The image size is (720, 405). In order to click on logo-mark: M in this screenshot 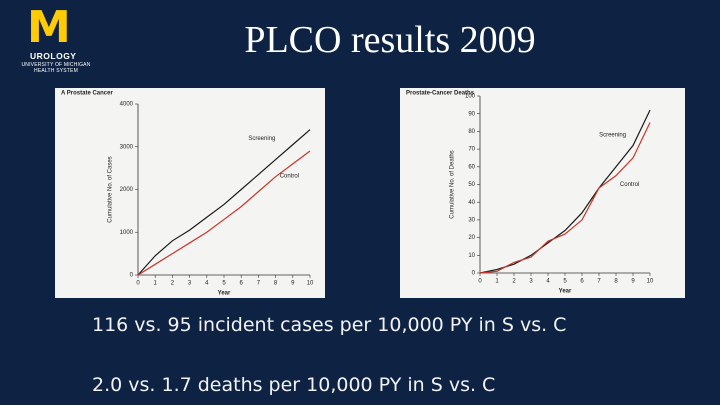, I will do `click(49, 27)`.